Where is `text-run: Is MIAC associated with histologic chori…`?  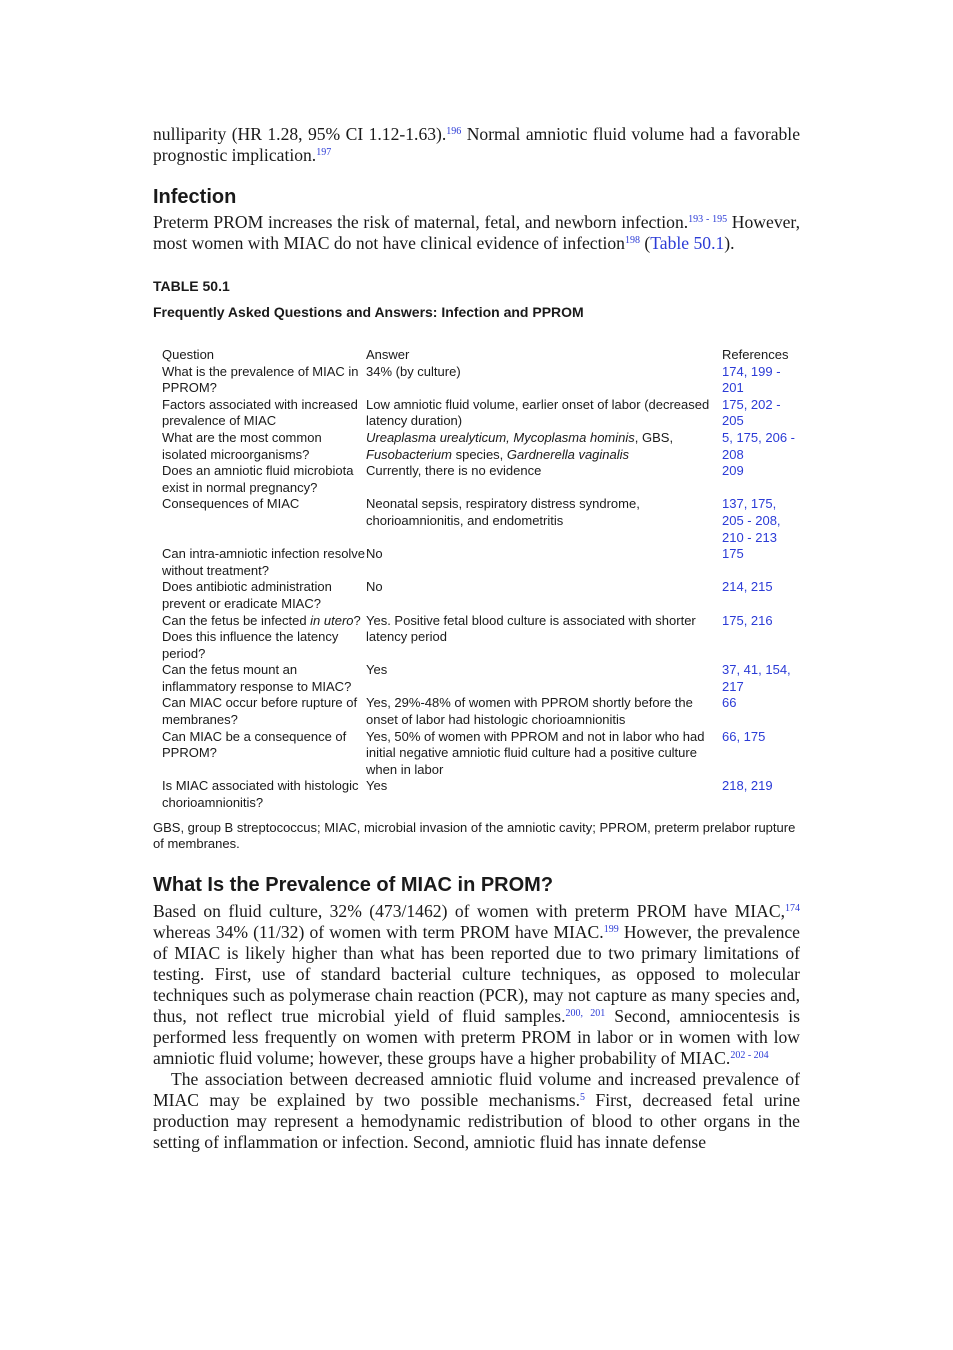
text-run: Is MIAC associated with histologic chori… is located at coordinates (260, 794).